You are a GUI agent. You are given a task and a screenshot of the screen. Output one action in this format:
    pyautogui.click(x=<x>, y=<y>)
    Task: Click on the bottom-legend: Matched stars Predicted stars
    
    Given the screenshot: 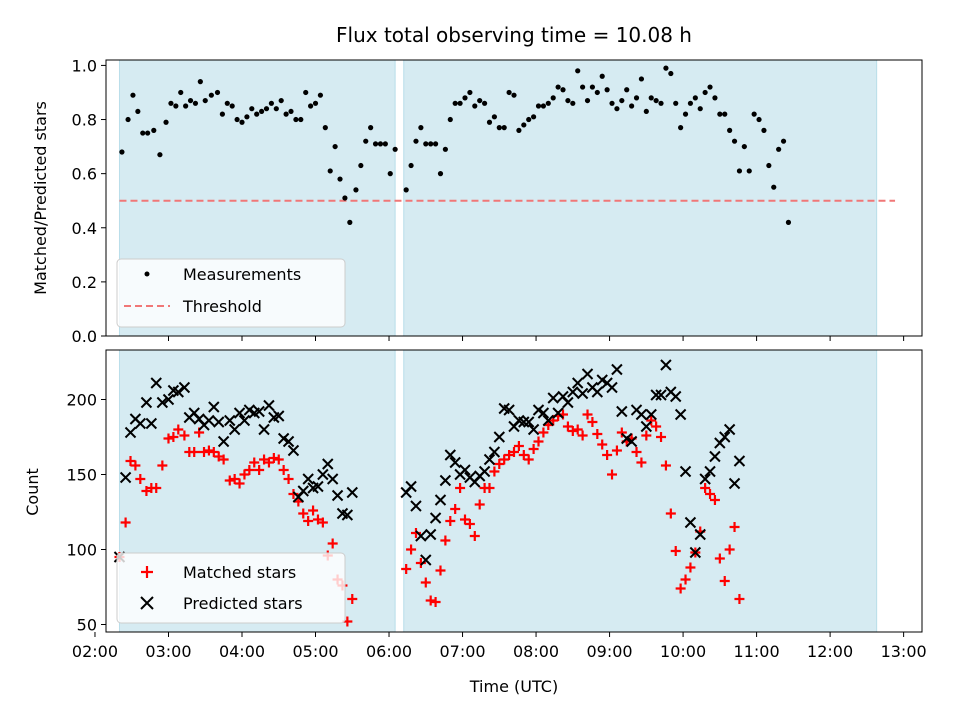 What is the action you would take?
    pyautogui.click(x=231, y=588)
    